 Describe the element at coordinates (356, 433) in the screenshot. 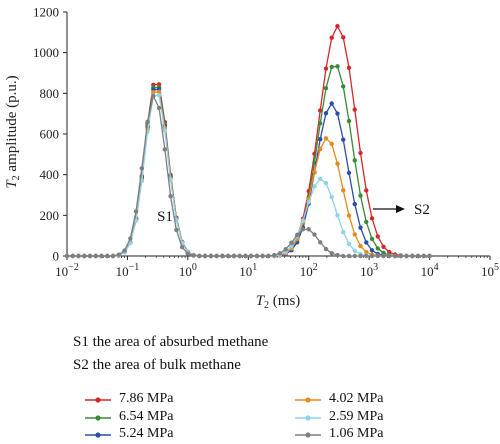

I see `legend-label: 1.06 MPa` at that location.